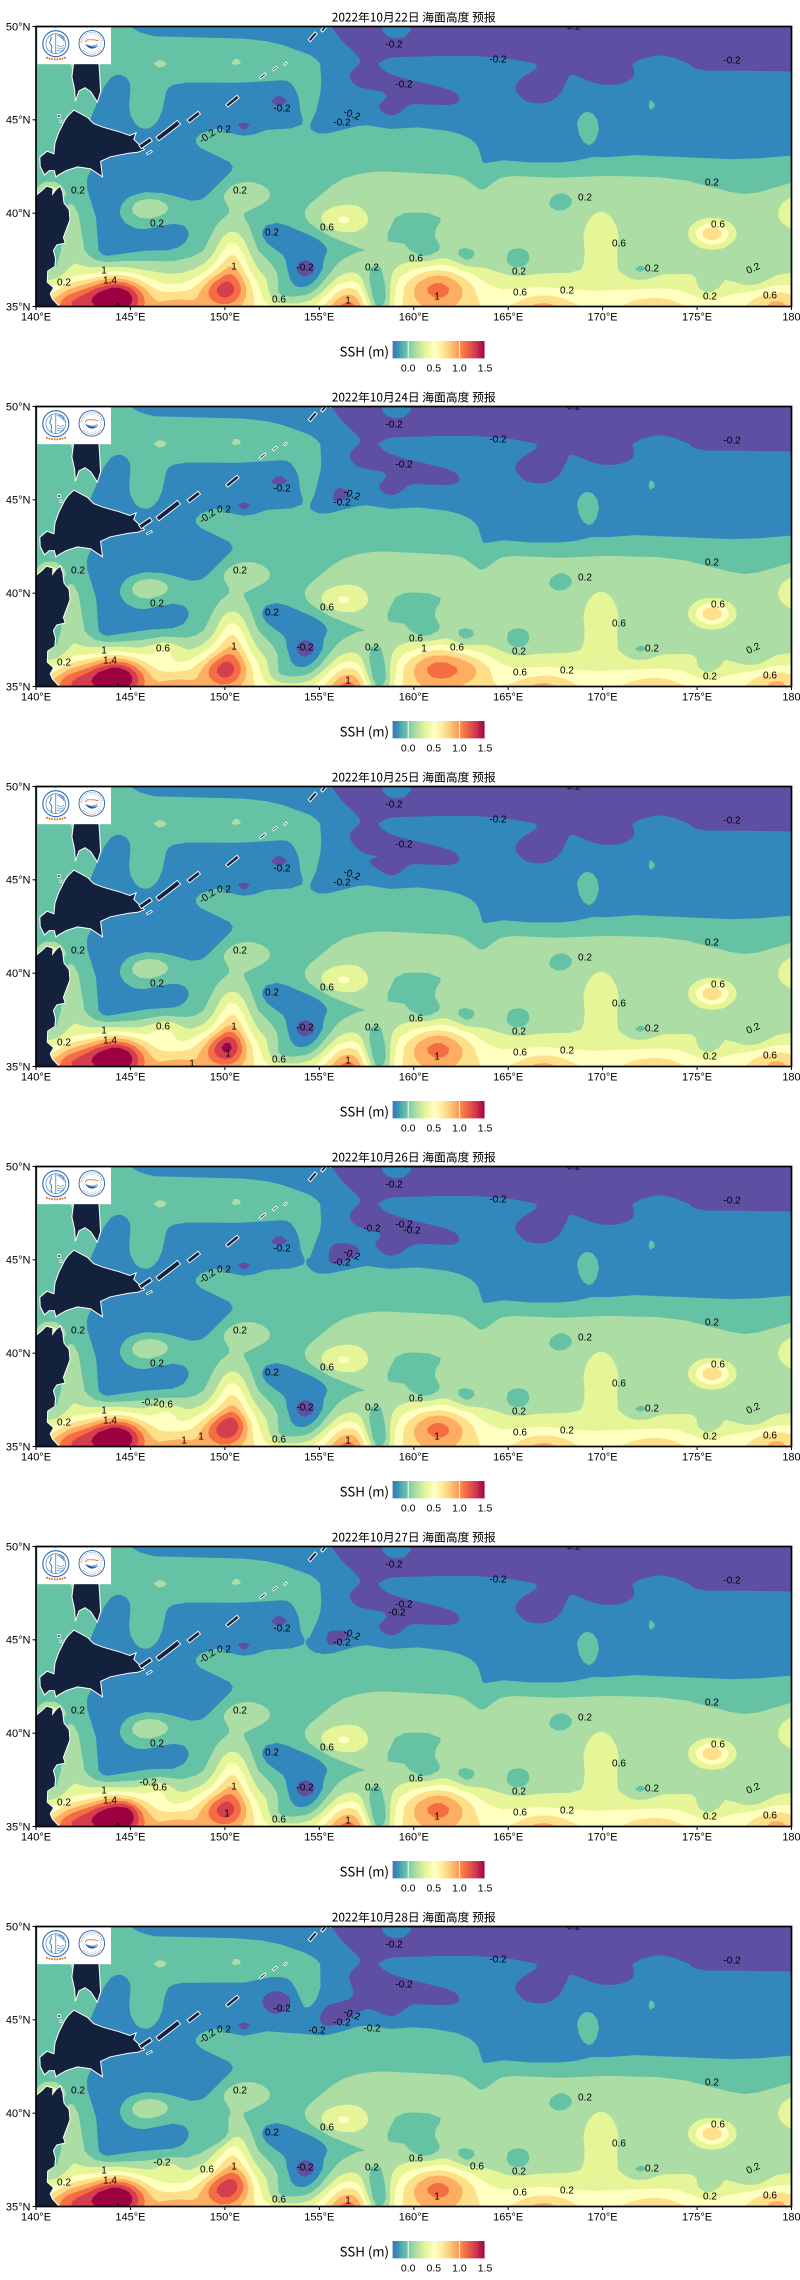  What do you see at coordinates (433, 1129) in the screenshot?
I see `svg-text: 0.5` at bounding box center [433, 1129].